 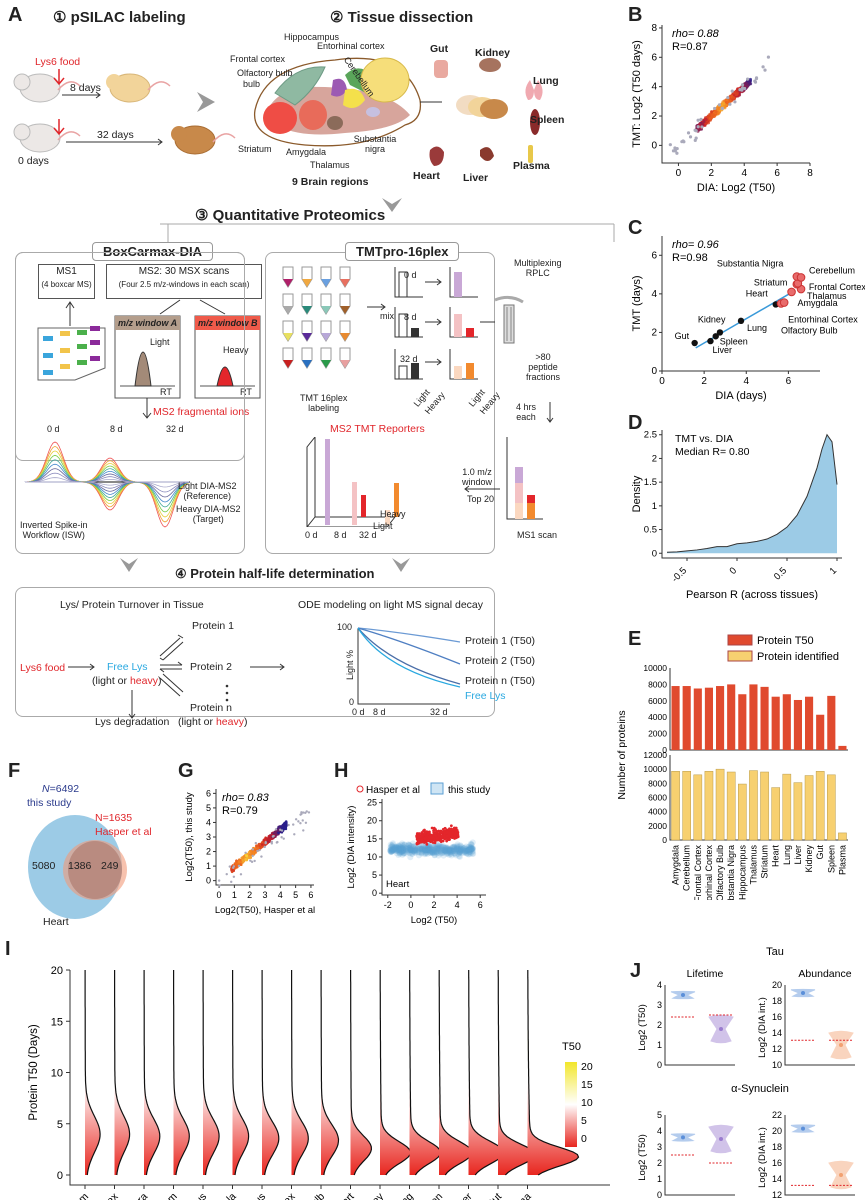 I want to click on density-line, so click(x=752, y=493).